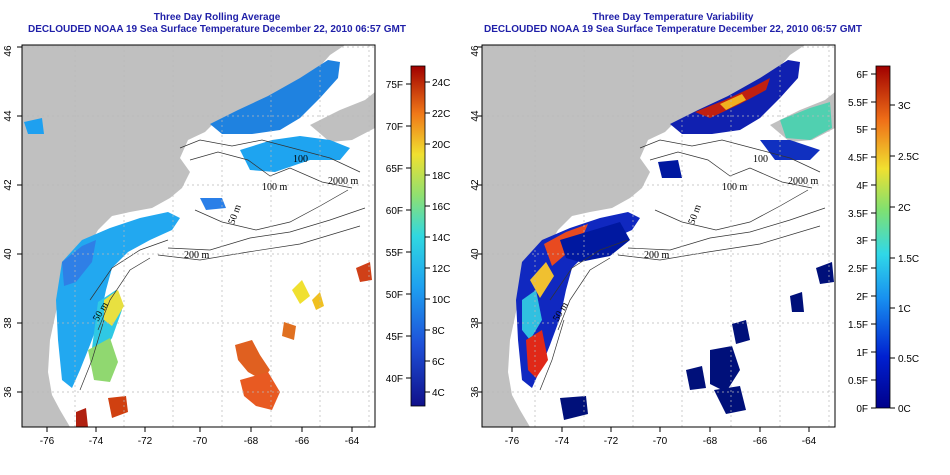  Describe the element at coordinates (394, 379) in the screenshot. I see `colorbar-f-label: 40F` at that location.